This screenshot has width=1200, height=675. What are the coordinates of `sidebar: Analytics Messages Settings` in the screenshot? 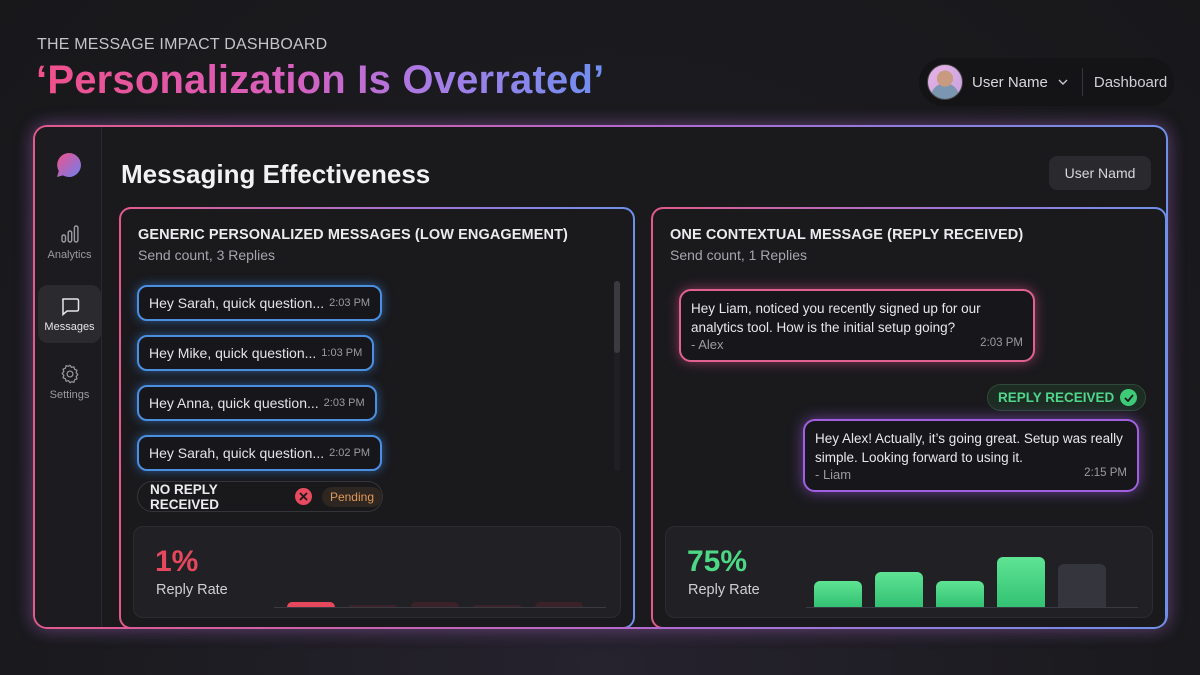 It's located at (68, 377).